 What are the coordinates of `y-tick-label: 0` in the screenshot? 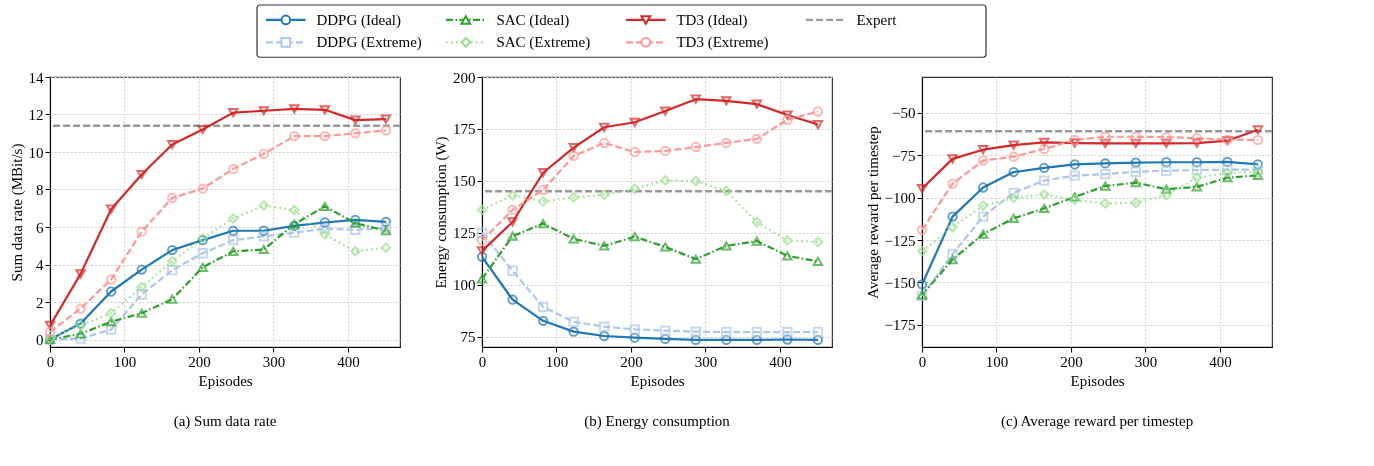 It's located at (40, 340).